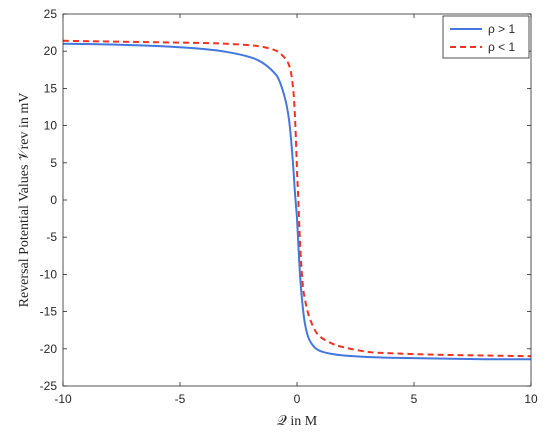 The height and width of the screenshot is (441, 550). I want to click on y-tick-label: 25, so click(51, 14).